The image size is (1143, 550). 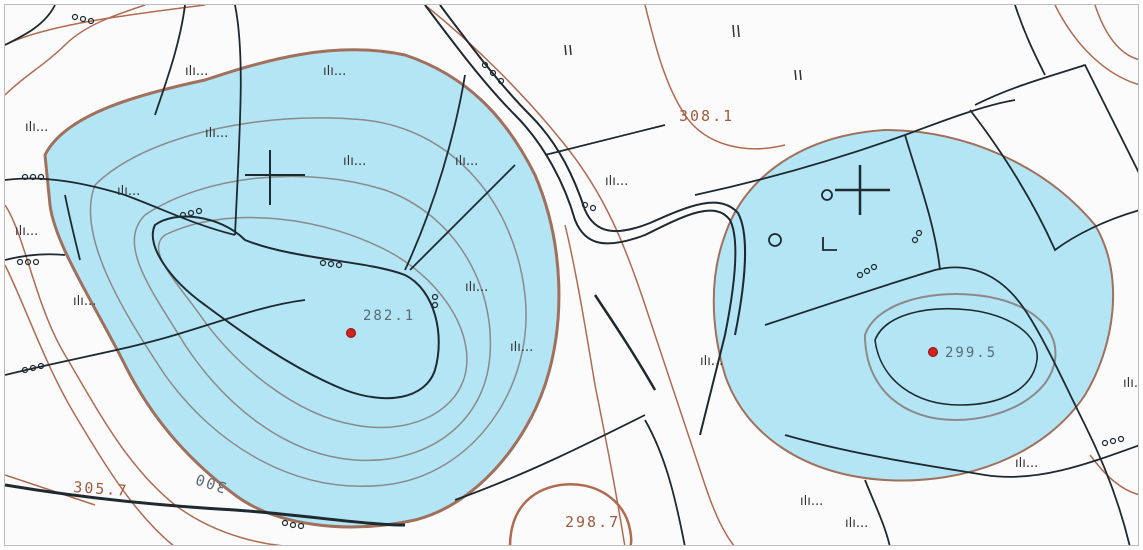 I want to click on grass-ticks, so click(x=683, y=52).